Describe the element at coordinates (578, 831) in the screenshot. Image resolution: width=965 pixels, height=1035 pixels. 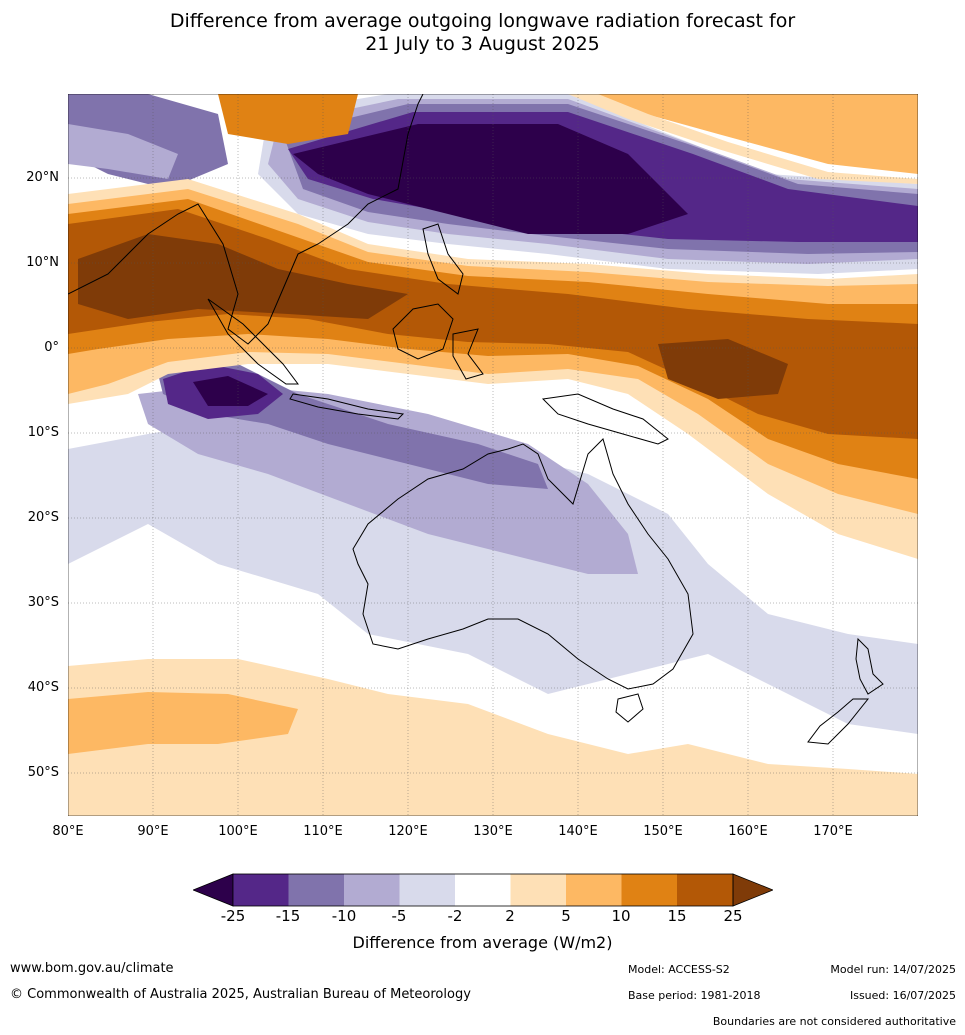
I see `lon-label-140e: 140°E` at that location.